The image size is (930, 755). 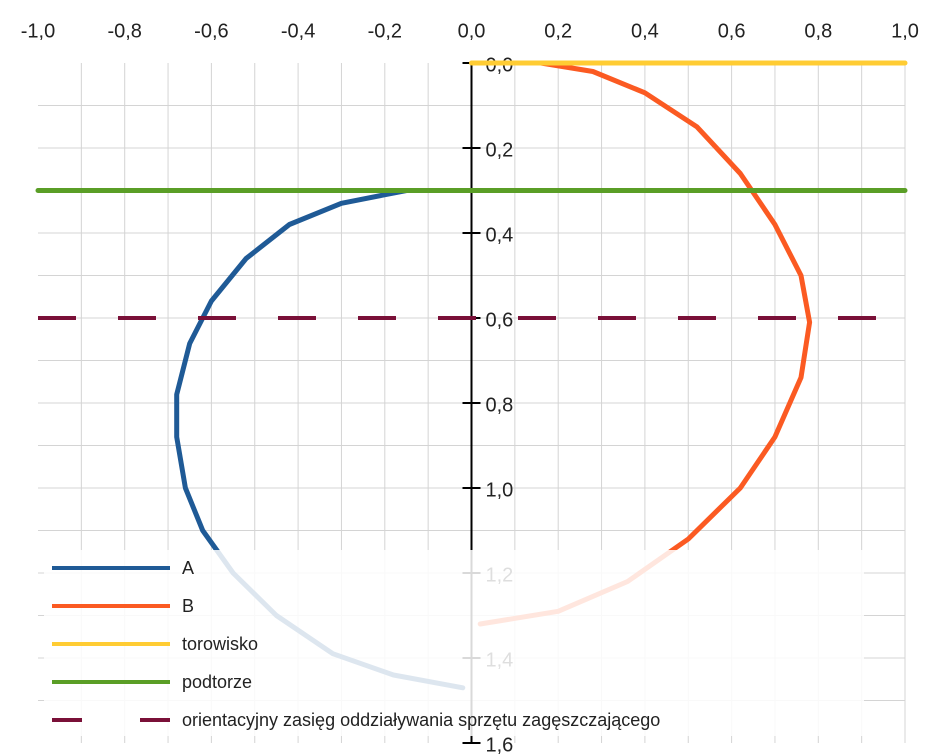 What do you see at coordinates (500, 235) in the screenshot?
I see `y-tick-label: 0,4` at bounding box center [500, 235].